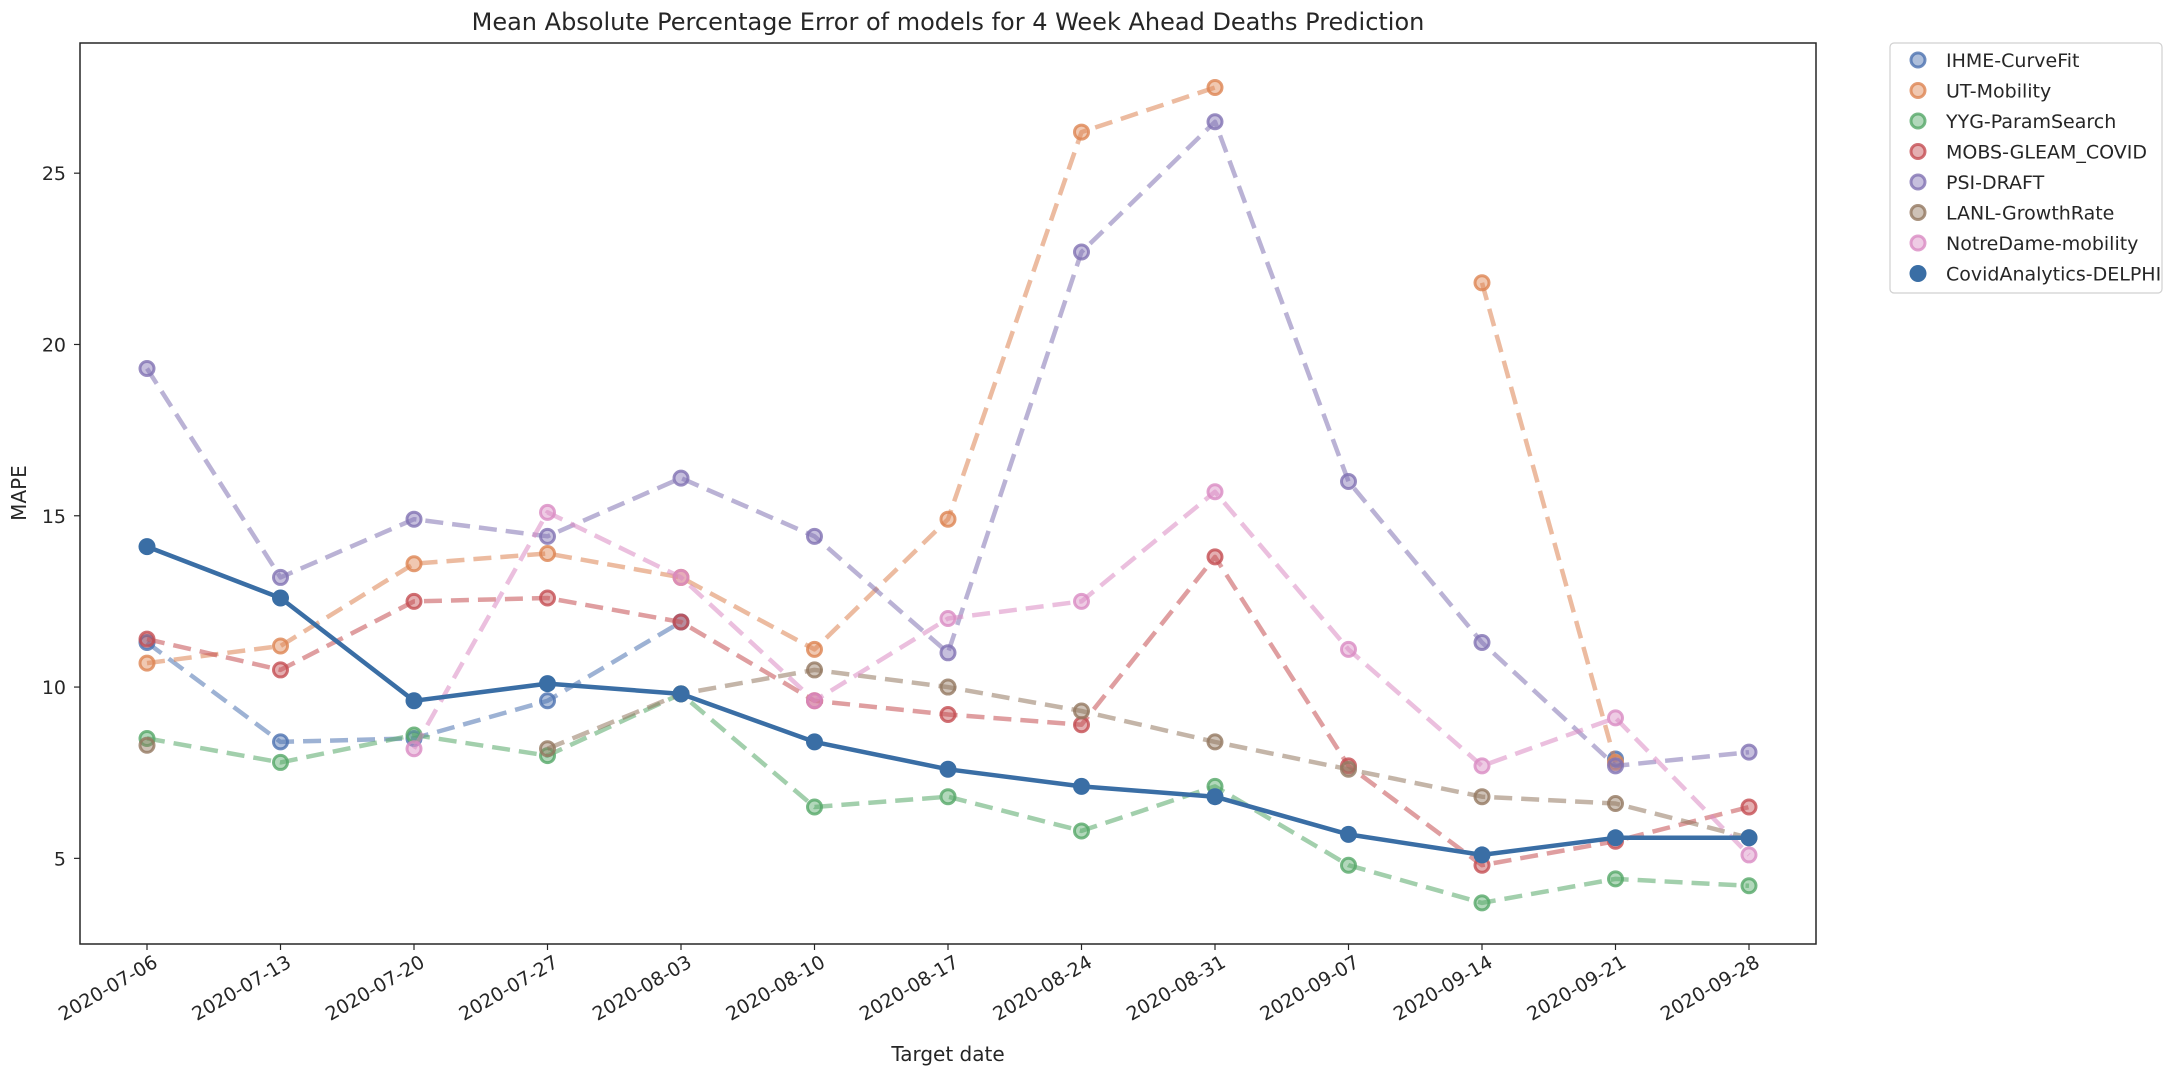 The height and width of the screenshot is (1082, 2172). I want to click on x-tick-label: 2020-09-14, so click(1443, 988).